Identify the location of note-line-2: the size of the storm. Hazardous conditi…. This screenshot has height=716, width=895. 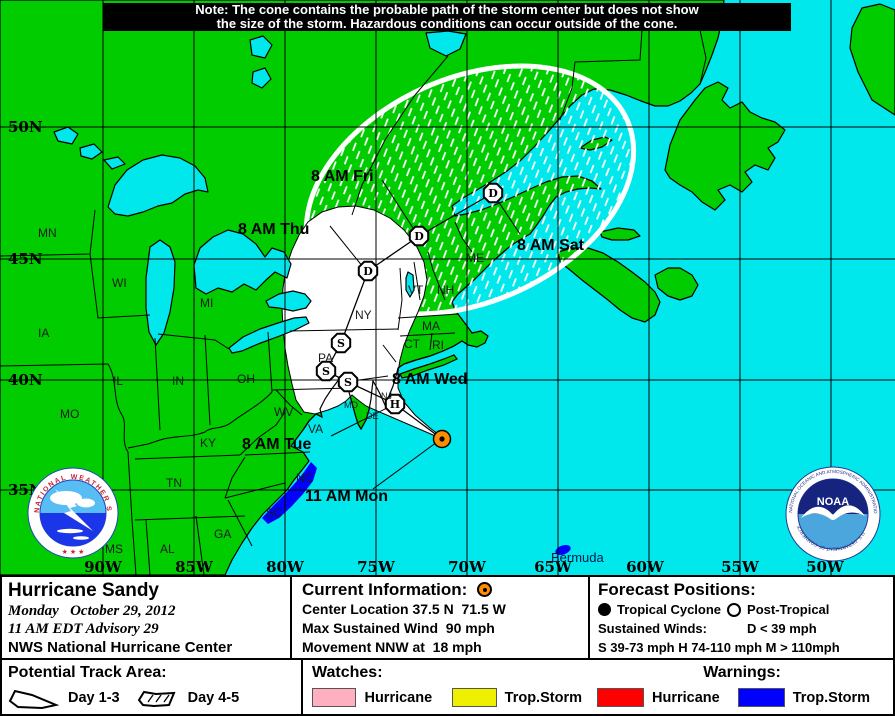
(447, 23).